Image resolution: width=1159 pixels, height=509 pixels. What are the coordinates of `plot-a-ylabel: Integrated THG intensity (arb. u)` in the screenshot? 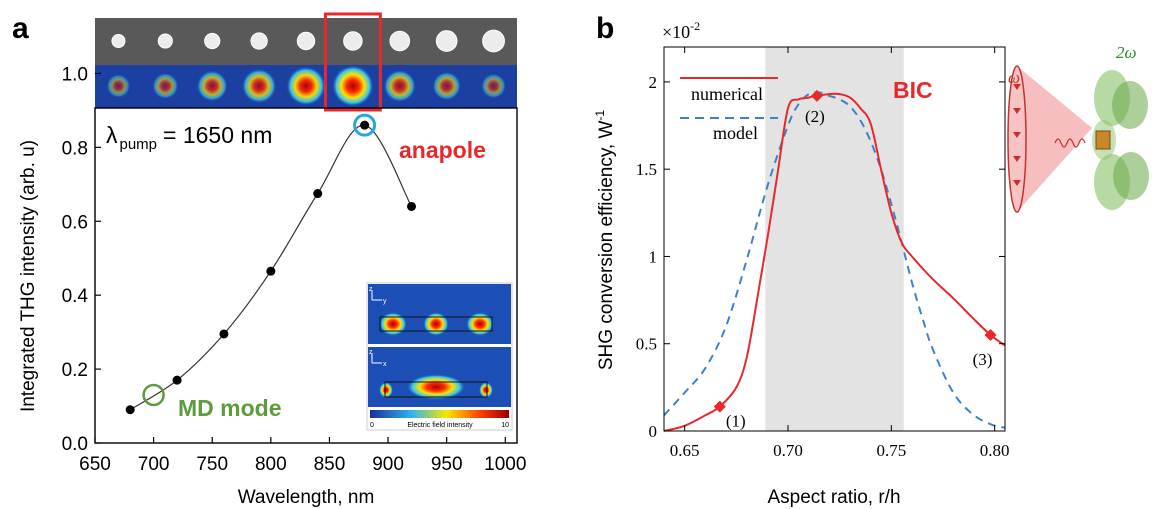 It's located at (28, 276).